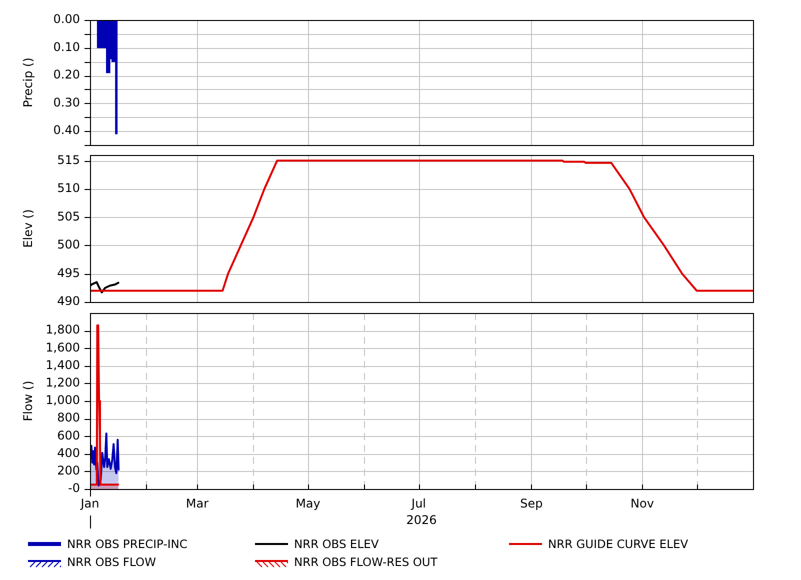  What do you see at coordinates (68, 301) in the screenshot?
I see `y-tick-label: 490` at bounding box center [68, 301].